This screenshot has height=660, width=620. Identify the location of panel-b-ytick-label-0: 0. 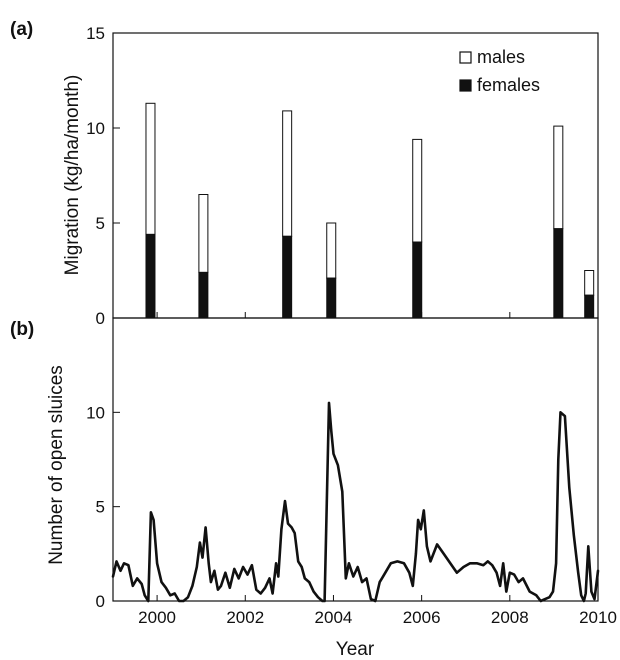
(100, 601).